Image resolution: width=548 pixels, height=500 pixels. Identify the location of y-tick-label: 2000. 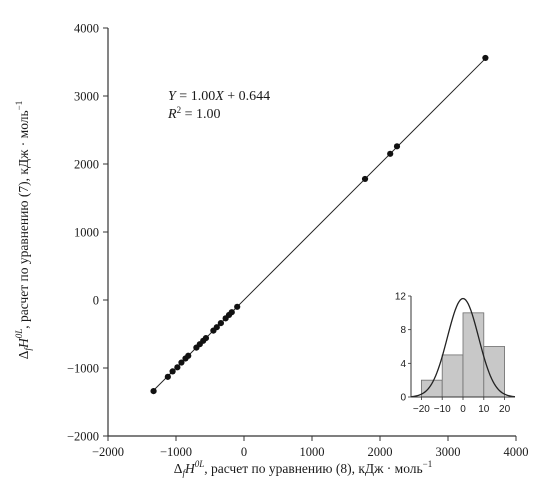
(86, 165).